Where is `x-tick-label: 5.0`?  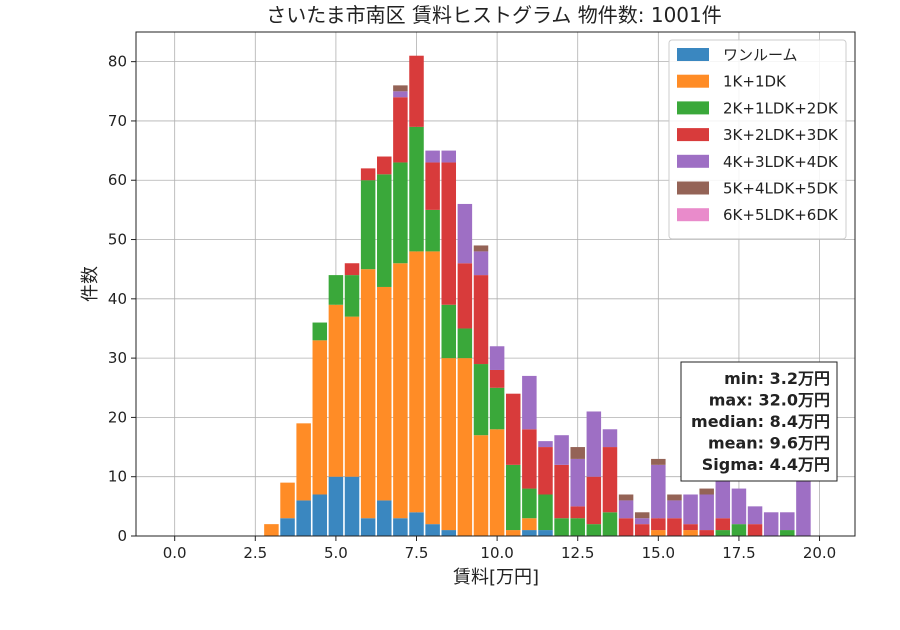
x-tick-label: 5.0 is located at coordinates (336, 553).